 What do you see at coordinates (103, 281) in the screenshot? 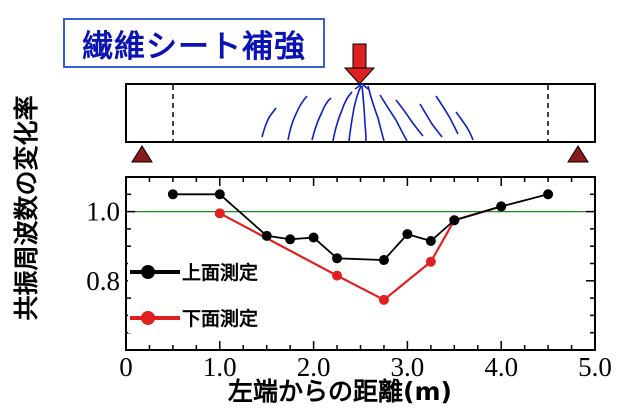
I see `y-tick-label: 0.8` at bounding box center [103, 281].